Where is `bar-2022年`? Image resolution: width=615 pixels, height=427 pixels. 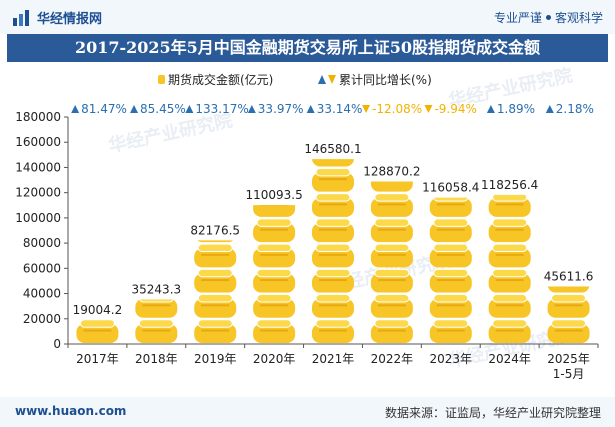 bar-2022年 is located at coordinates (391, 262).